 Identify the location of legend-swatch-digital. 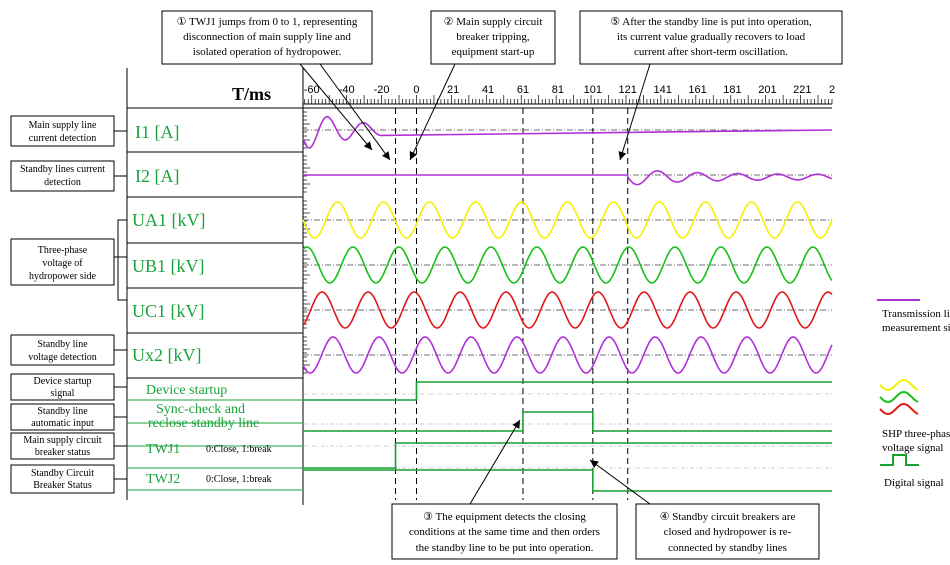
(899, 460).